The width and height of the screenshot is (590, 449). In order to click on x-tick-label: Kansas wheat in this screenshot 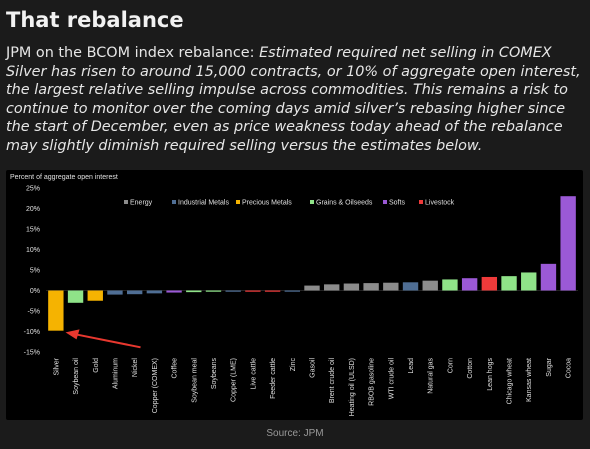, I will do `click(529, 380)`.